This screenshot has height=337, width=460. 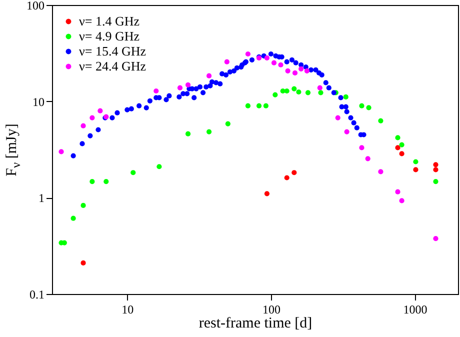 What do you see at coordinates (109, 21) in the screenshot?
I see `legend-label: ν= 1.4 GHz` at bounding box center [109, 21].